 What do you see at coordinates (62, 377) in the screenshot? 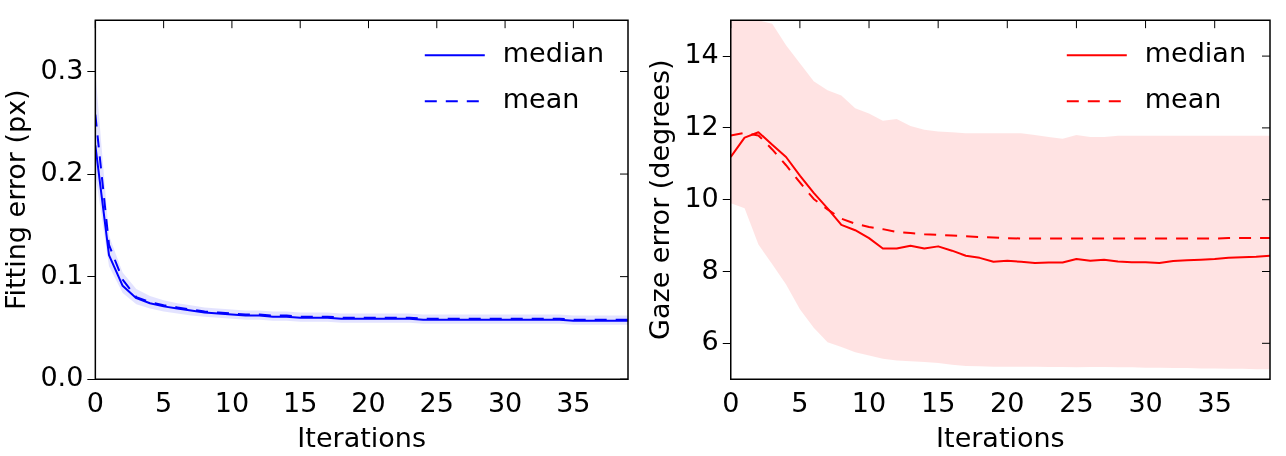
I see `y-tick-label: 0.0` at bounding box center [62, 377].